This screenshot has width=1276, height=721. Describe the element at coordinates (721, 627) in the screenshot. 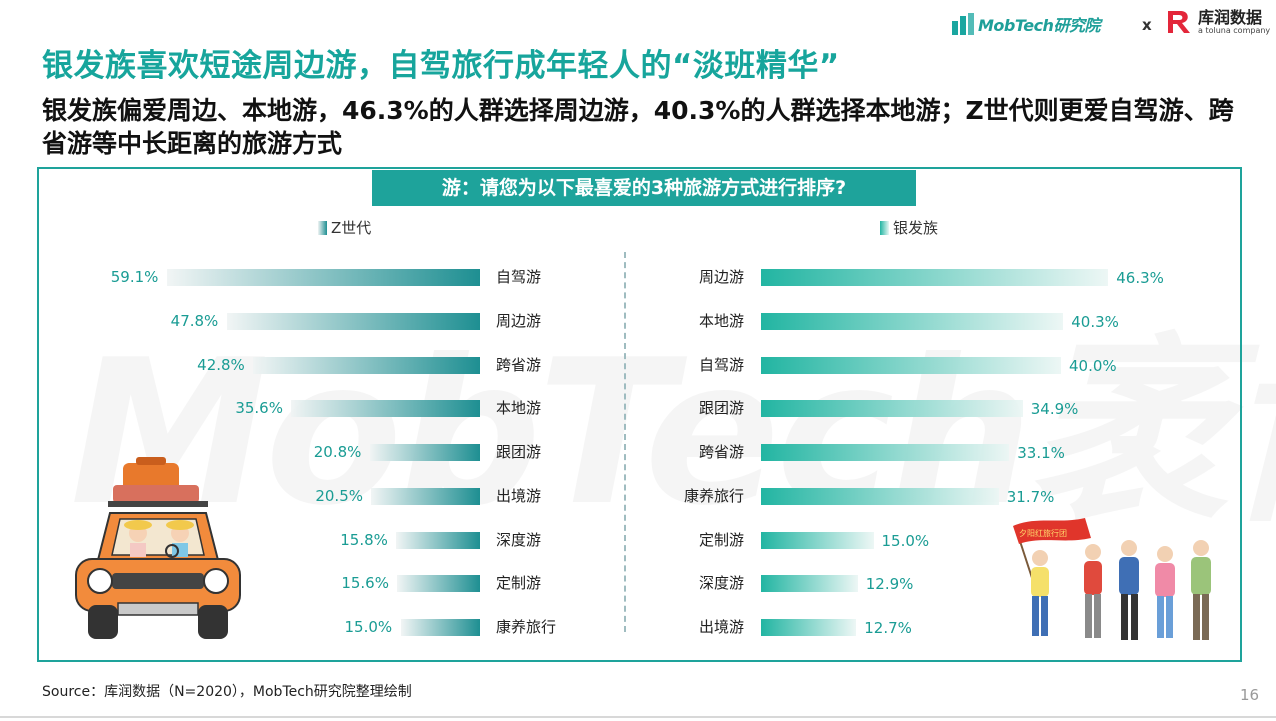

I see `silver-category-label-9: 出境游` at that location.